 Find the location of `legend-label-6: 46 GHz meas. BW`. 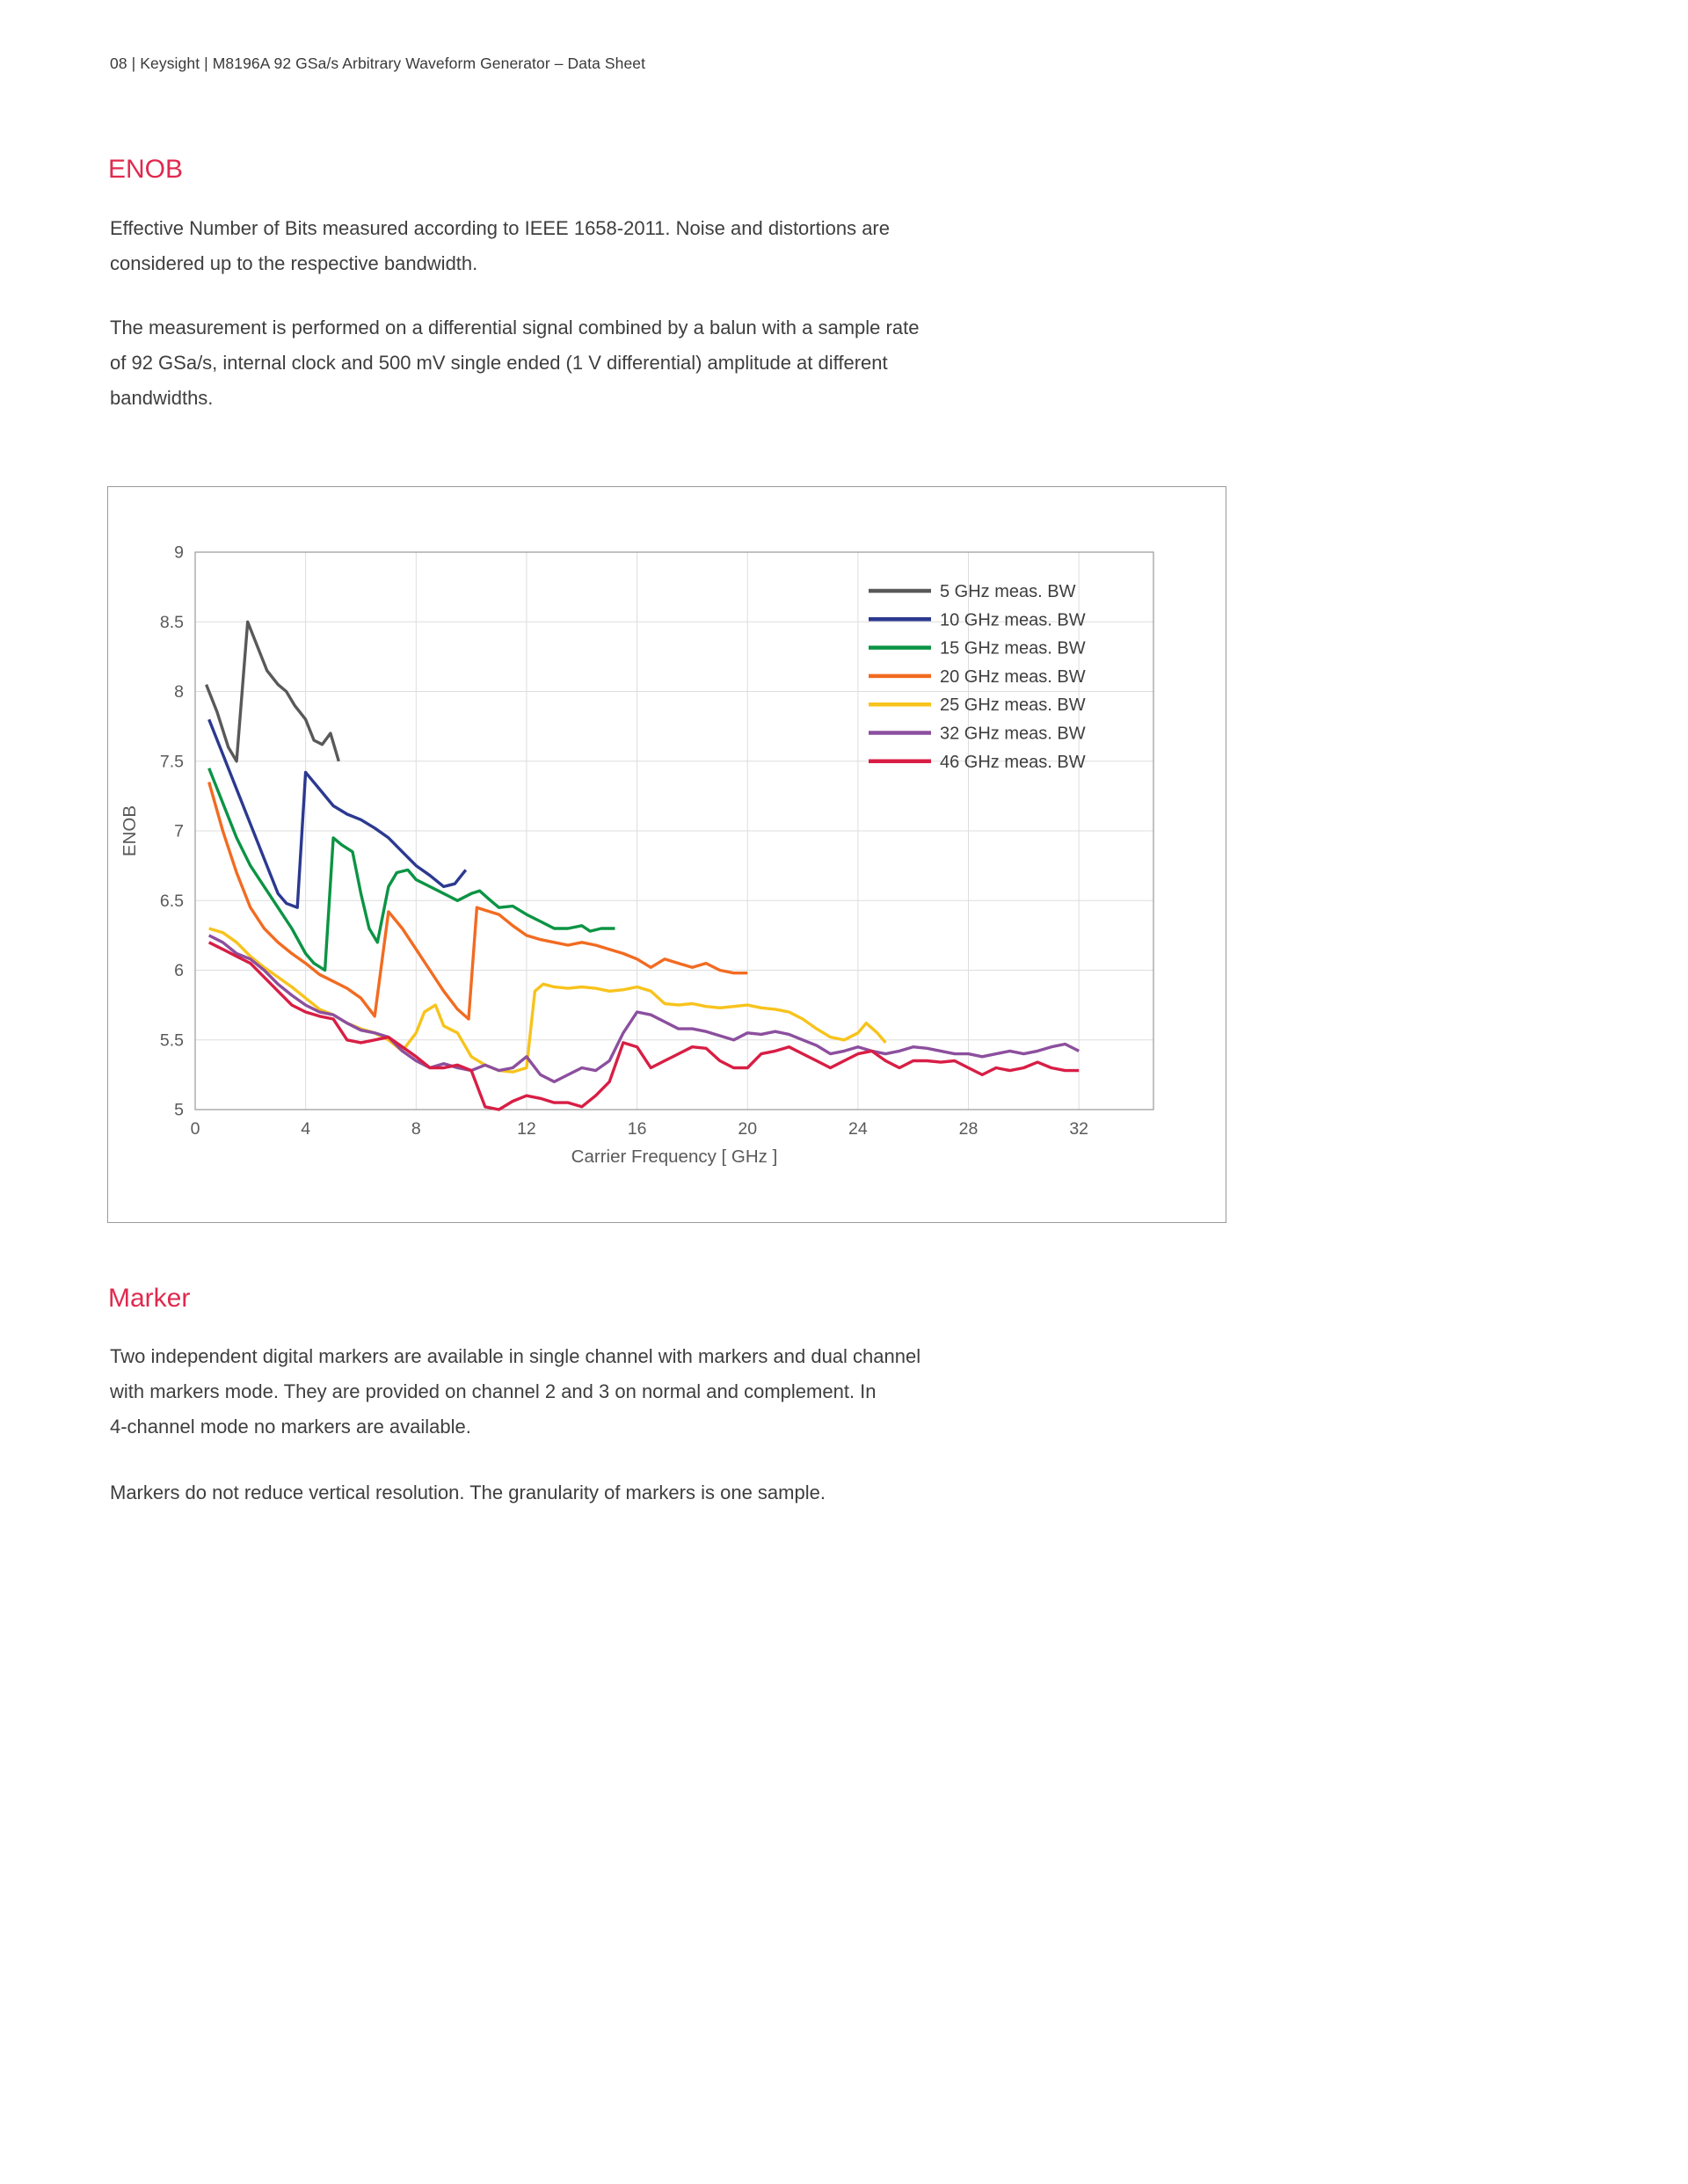

legend-label-6: 46 GHz meas. BW is located at coordinates (1013, 762).